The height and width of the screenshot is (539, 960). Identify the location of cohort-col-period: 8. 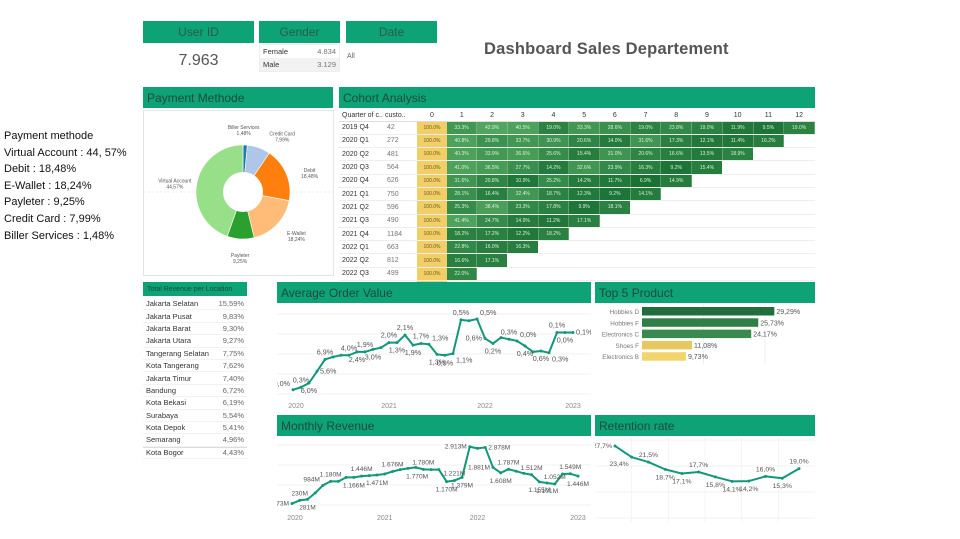
(676, 116).